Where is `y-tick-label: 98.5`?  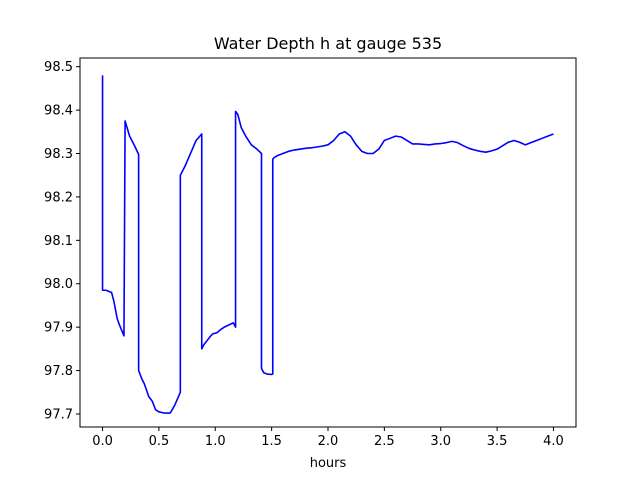
y-tick-label: 98.5 is located at coordinates (58, 67).